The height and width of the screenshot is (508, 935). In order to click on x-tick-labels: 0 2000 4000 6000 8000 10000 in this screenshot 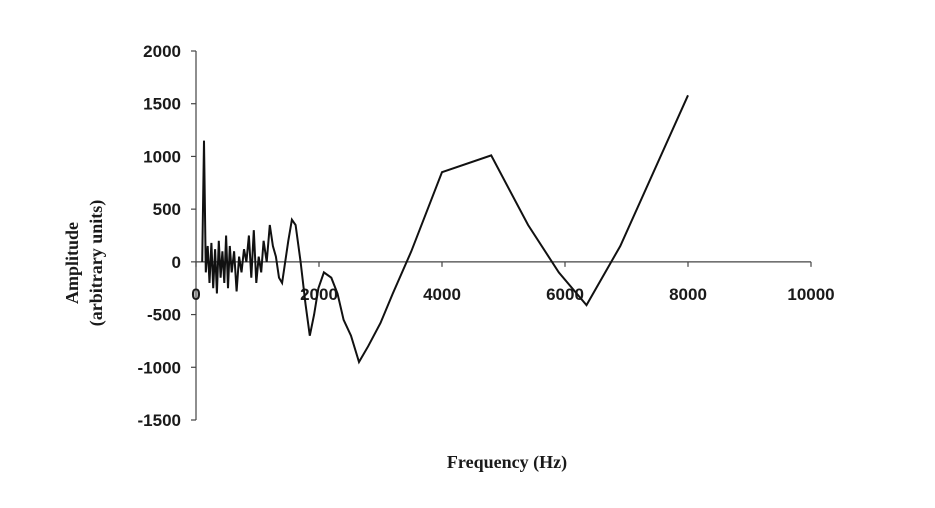, I will do `click(512, 294)`.